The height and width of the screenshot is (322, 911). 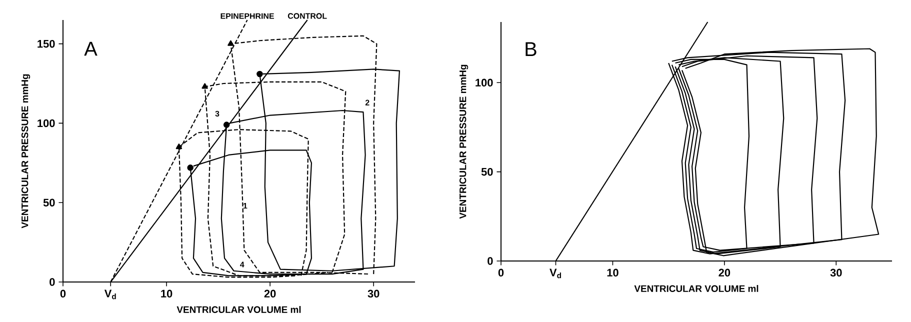 What do you see at coordinates (91, 49) in the screenshot?
I see `annotation: A` at bounding box center [91, 49].